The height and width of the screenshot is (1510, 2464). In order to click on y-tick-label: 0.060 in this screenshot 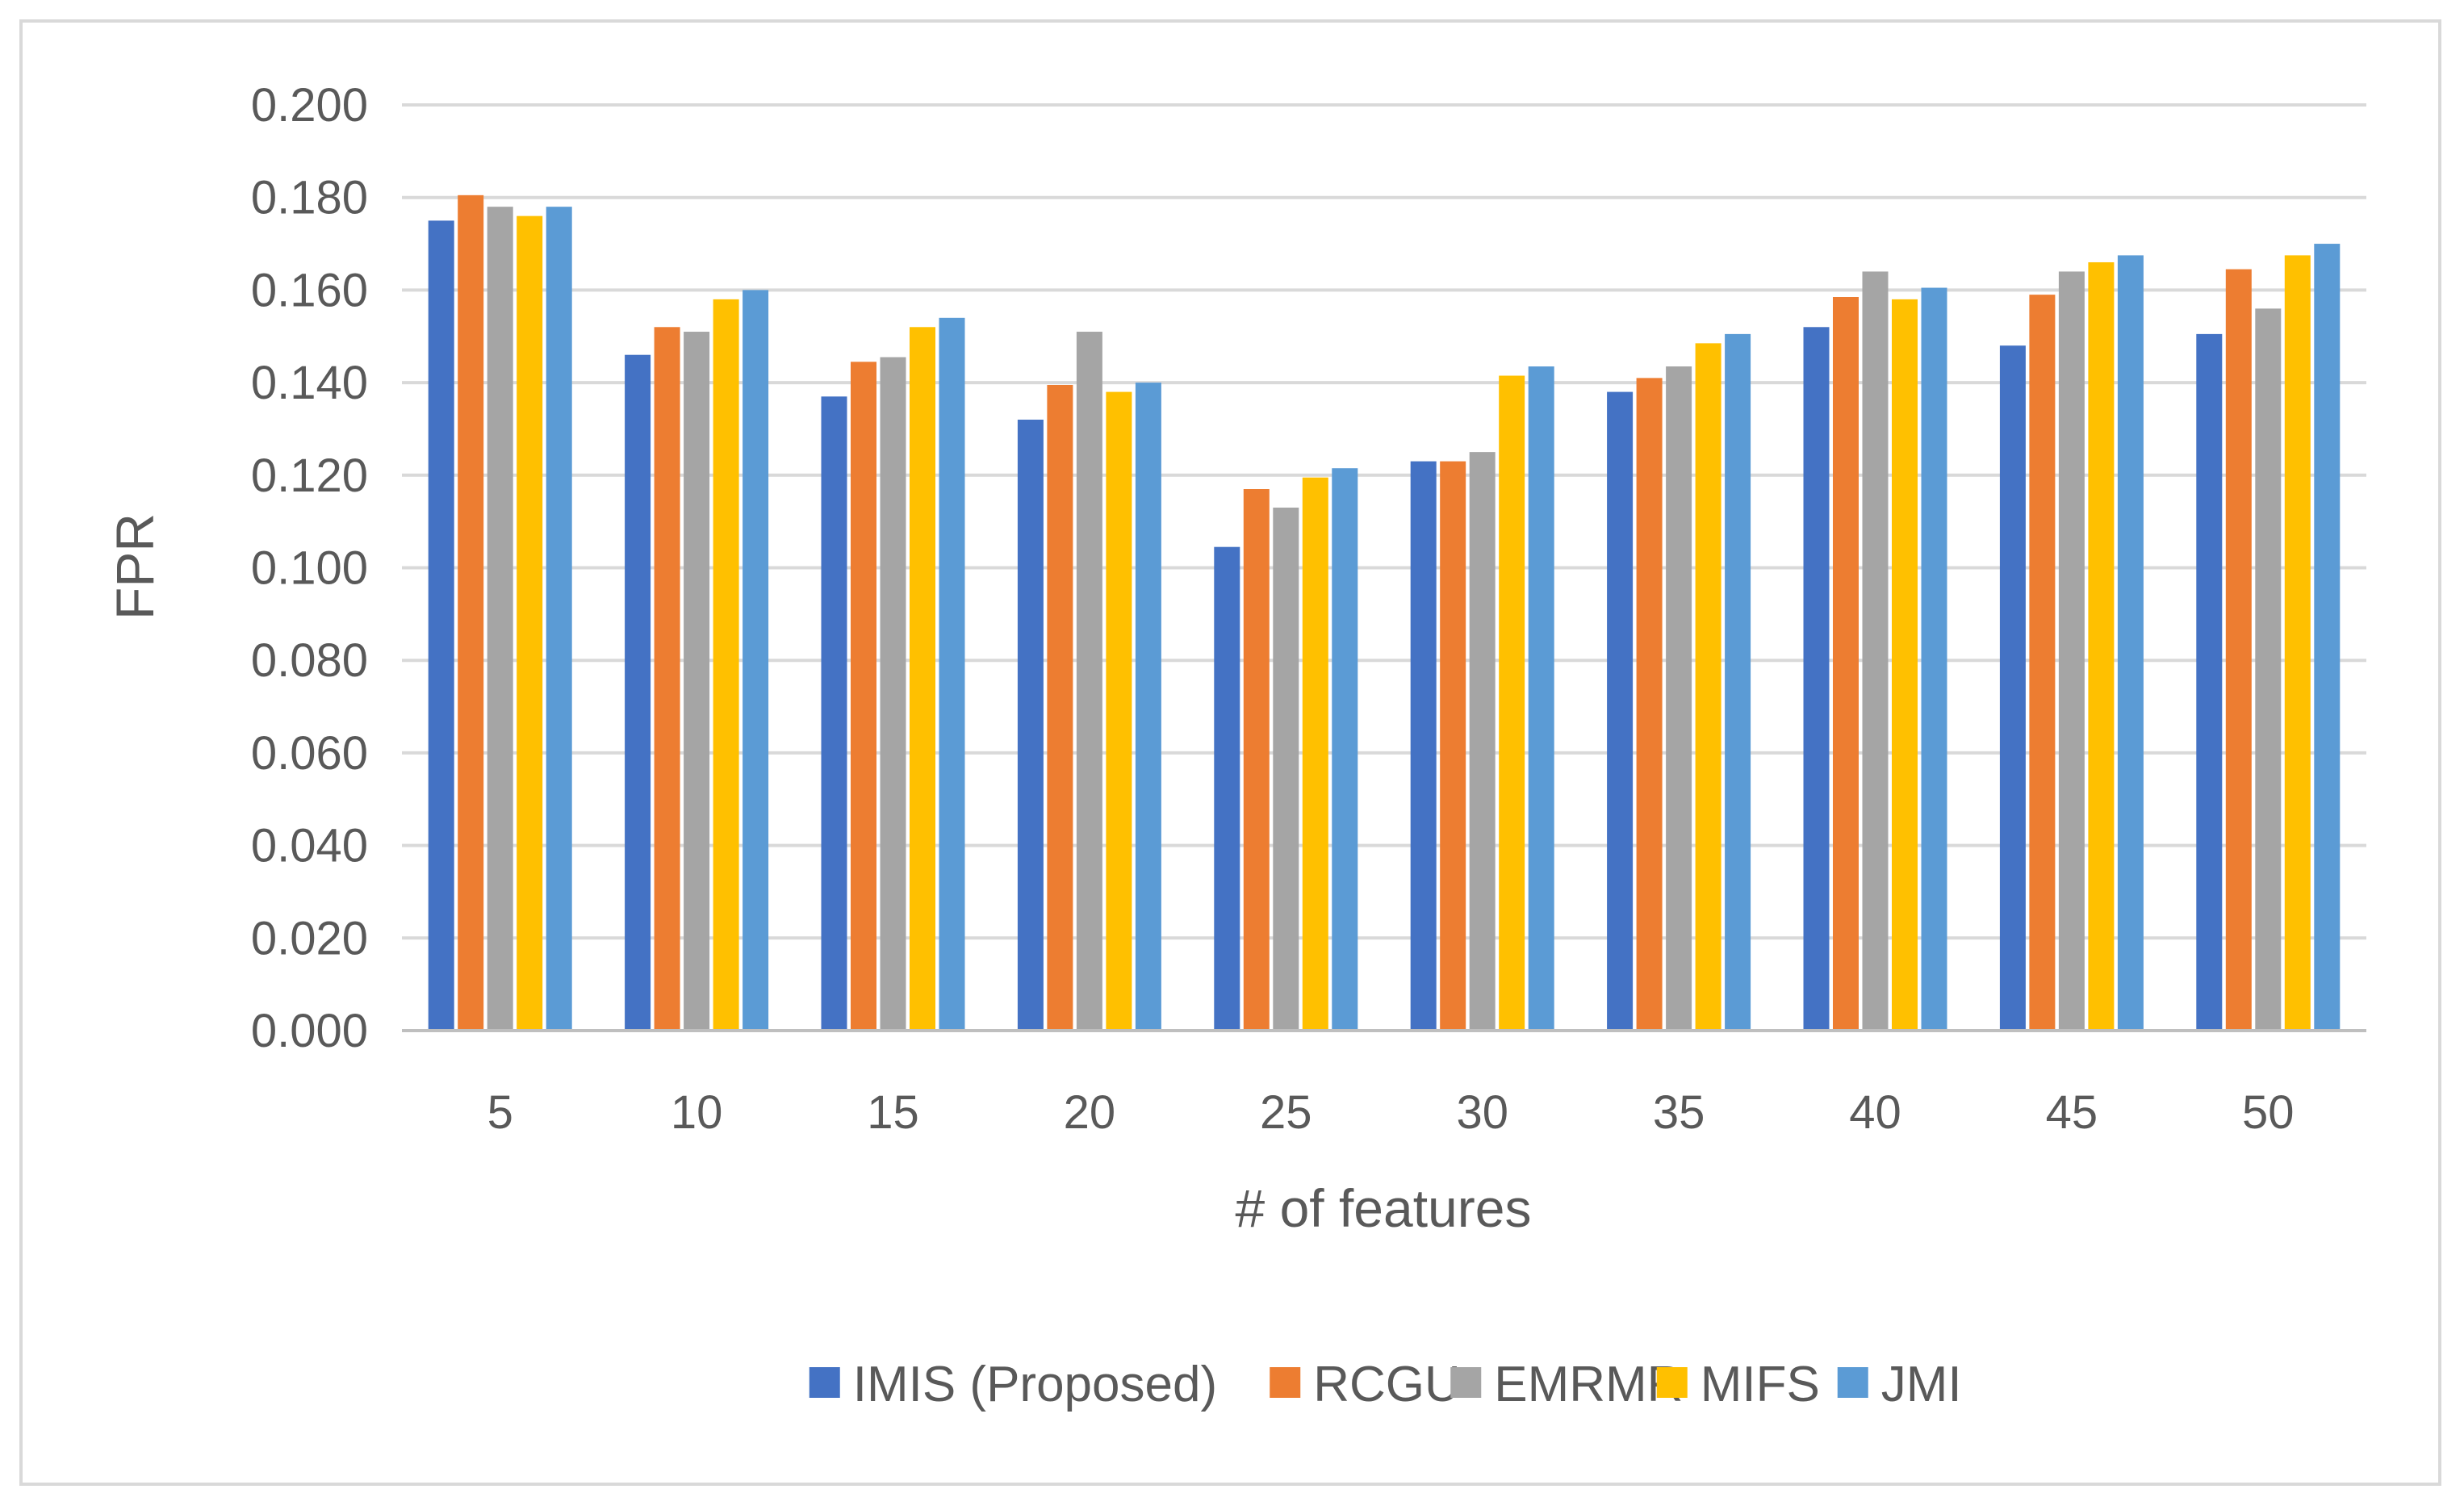, I will do `click(309, 753)`.